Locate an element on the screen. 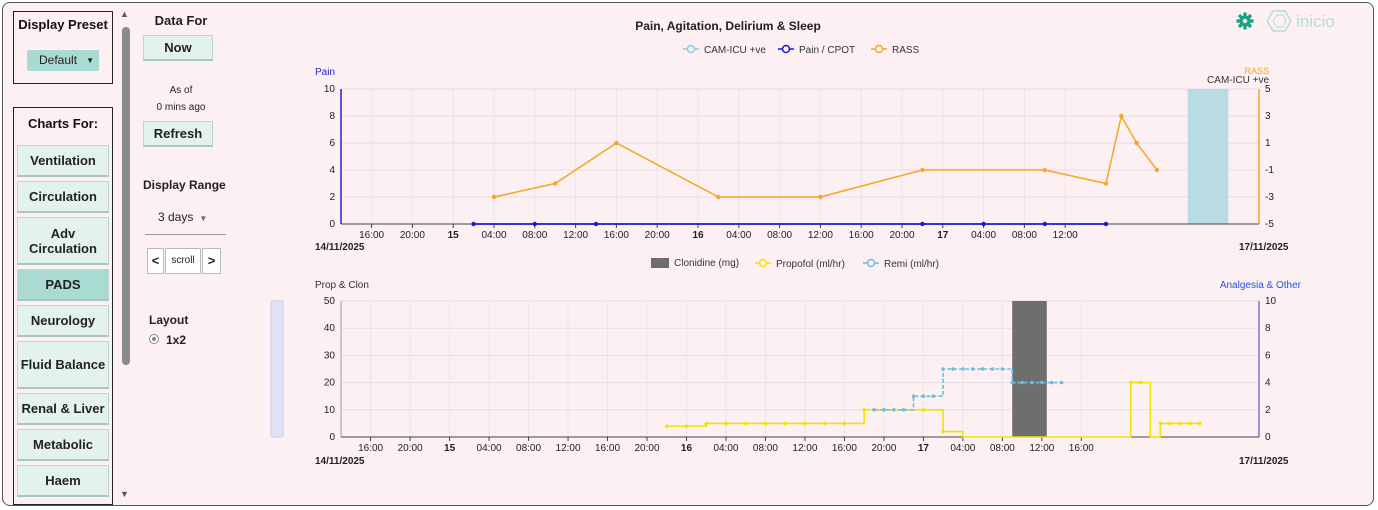 This screenshot has width=1378, height=510. y-tick-label-right: -1 is located at coordinates (1269, 170).